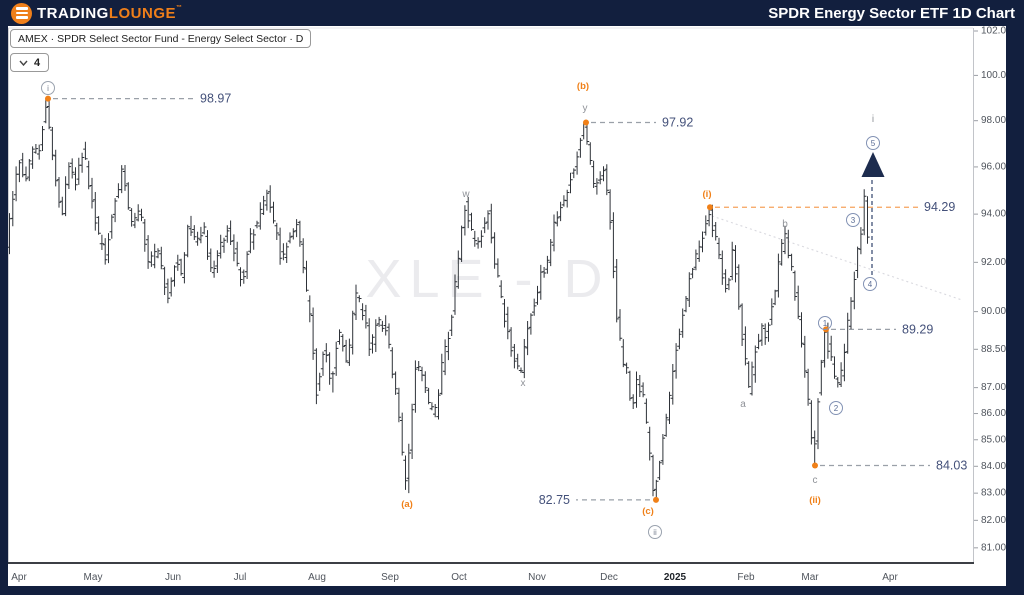  What do you see at coordinates (91, 13) in the screenshot?
I see `brand: TRADINGLOUNGE™` at bounding box center [91, 13].